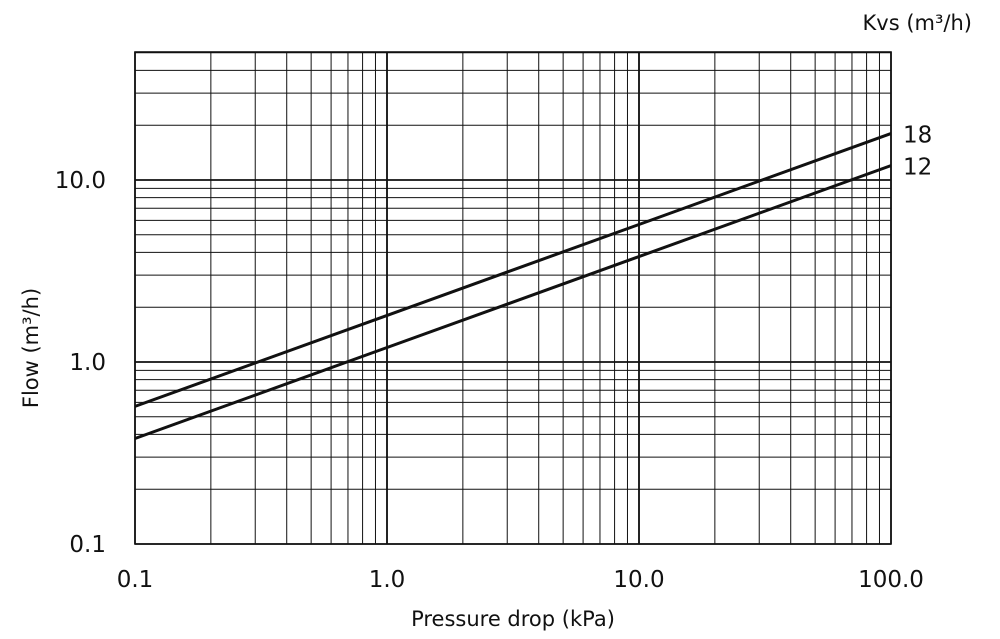 This screenshot has height=639, width=1000. Describe the element at coordinates (520, 580) in the screenshot. I see `x-tick-labels: 0.1 1.0 10.0 100.0` at that location.